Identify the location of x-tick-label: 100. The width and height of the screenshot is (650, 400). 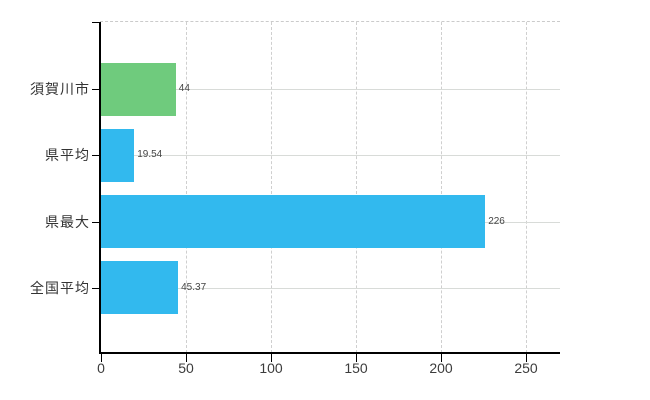
(271, 368).